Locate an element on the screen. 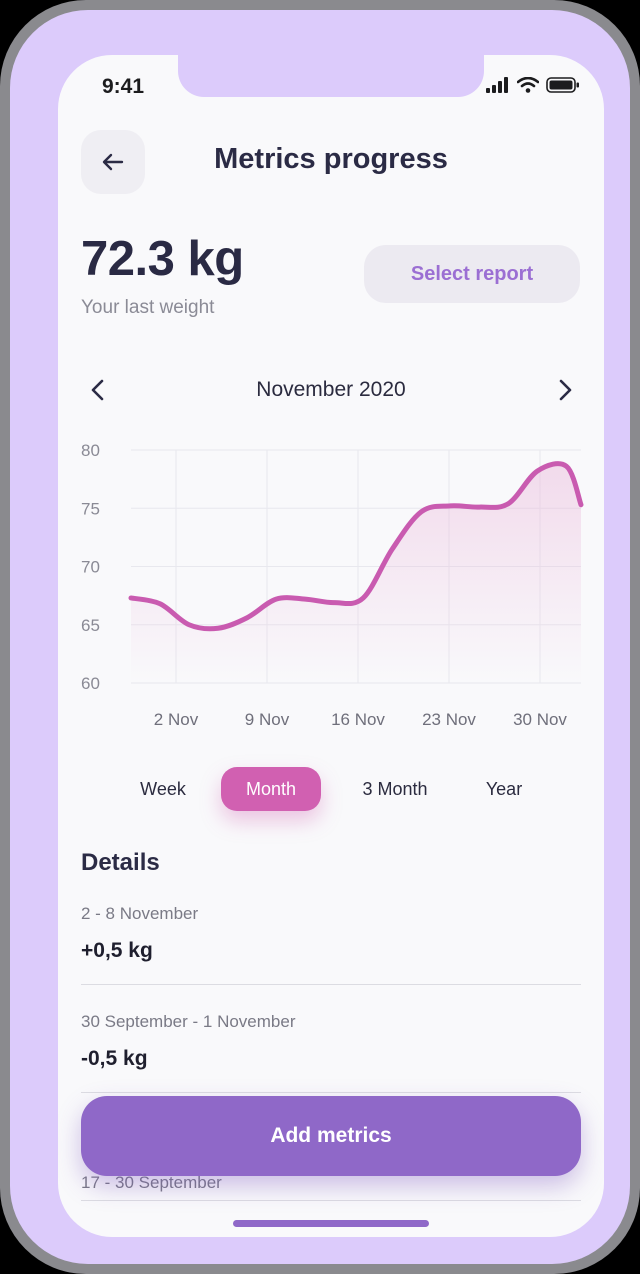 The image size is (640, 1274). chevron-right-icon is located at coordinates (565, 390).